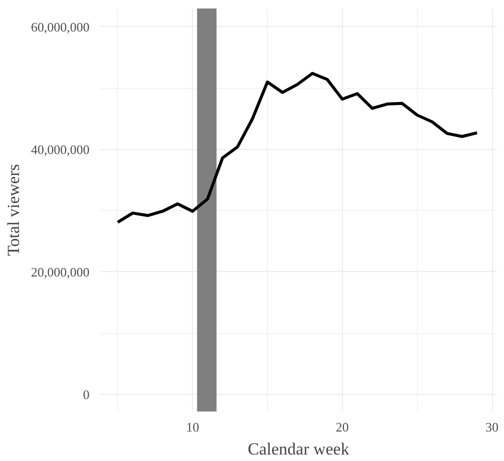 The image size is (504, 461). Describe the element at coordinates (60, 149) in the screenshot. I see `y-tick-label: 40,000,000` at that location.